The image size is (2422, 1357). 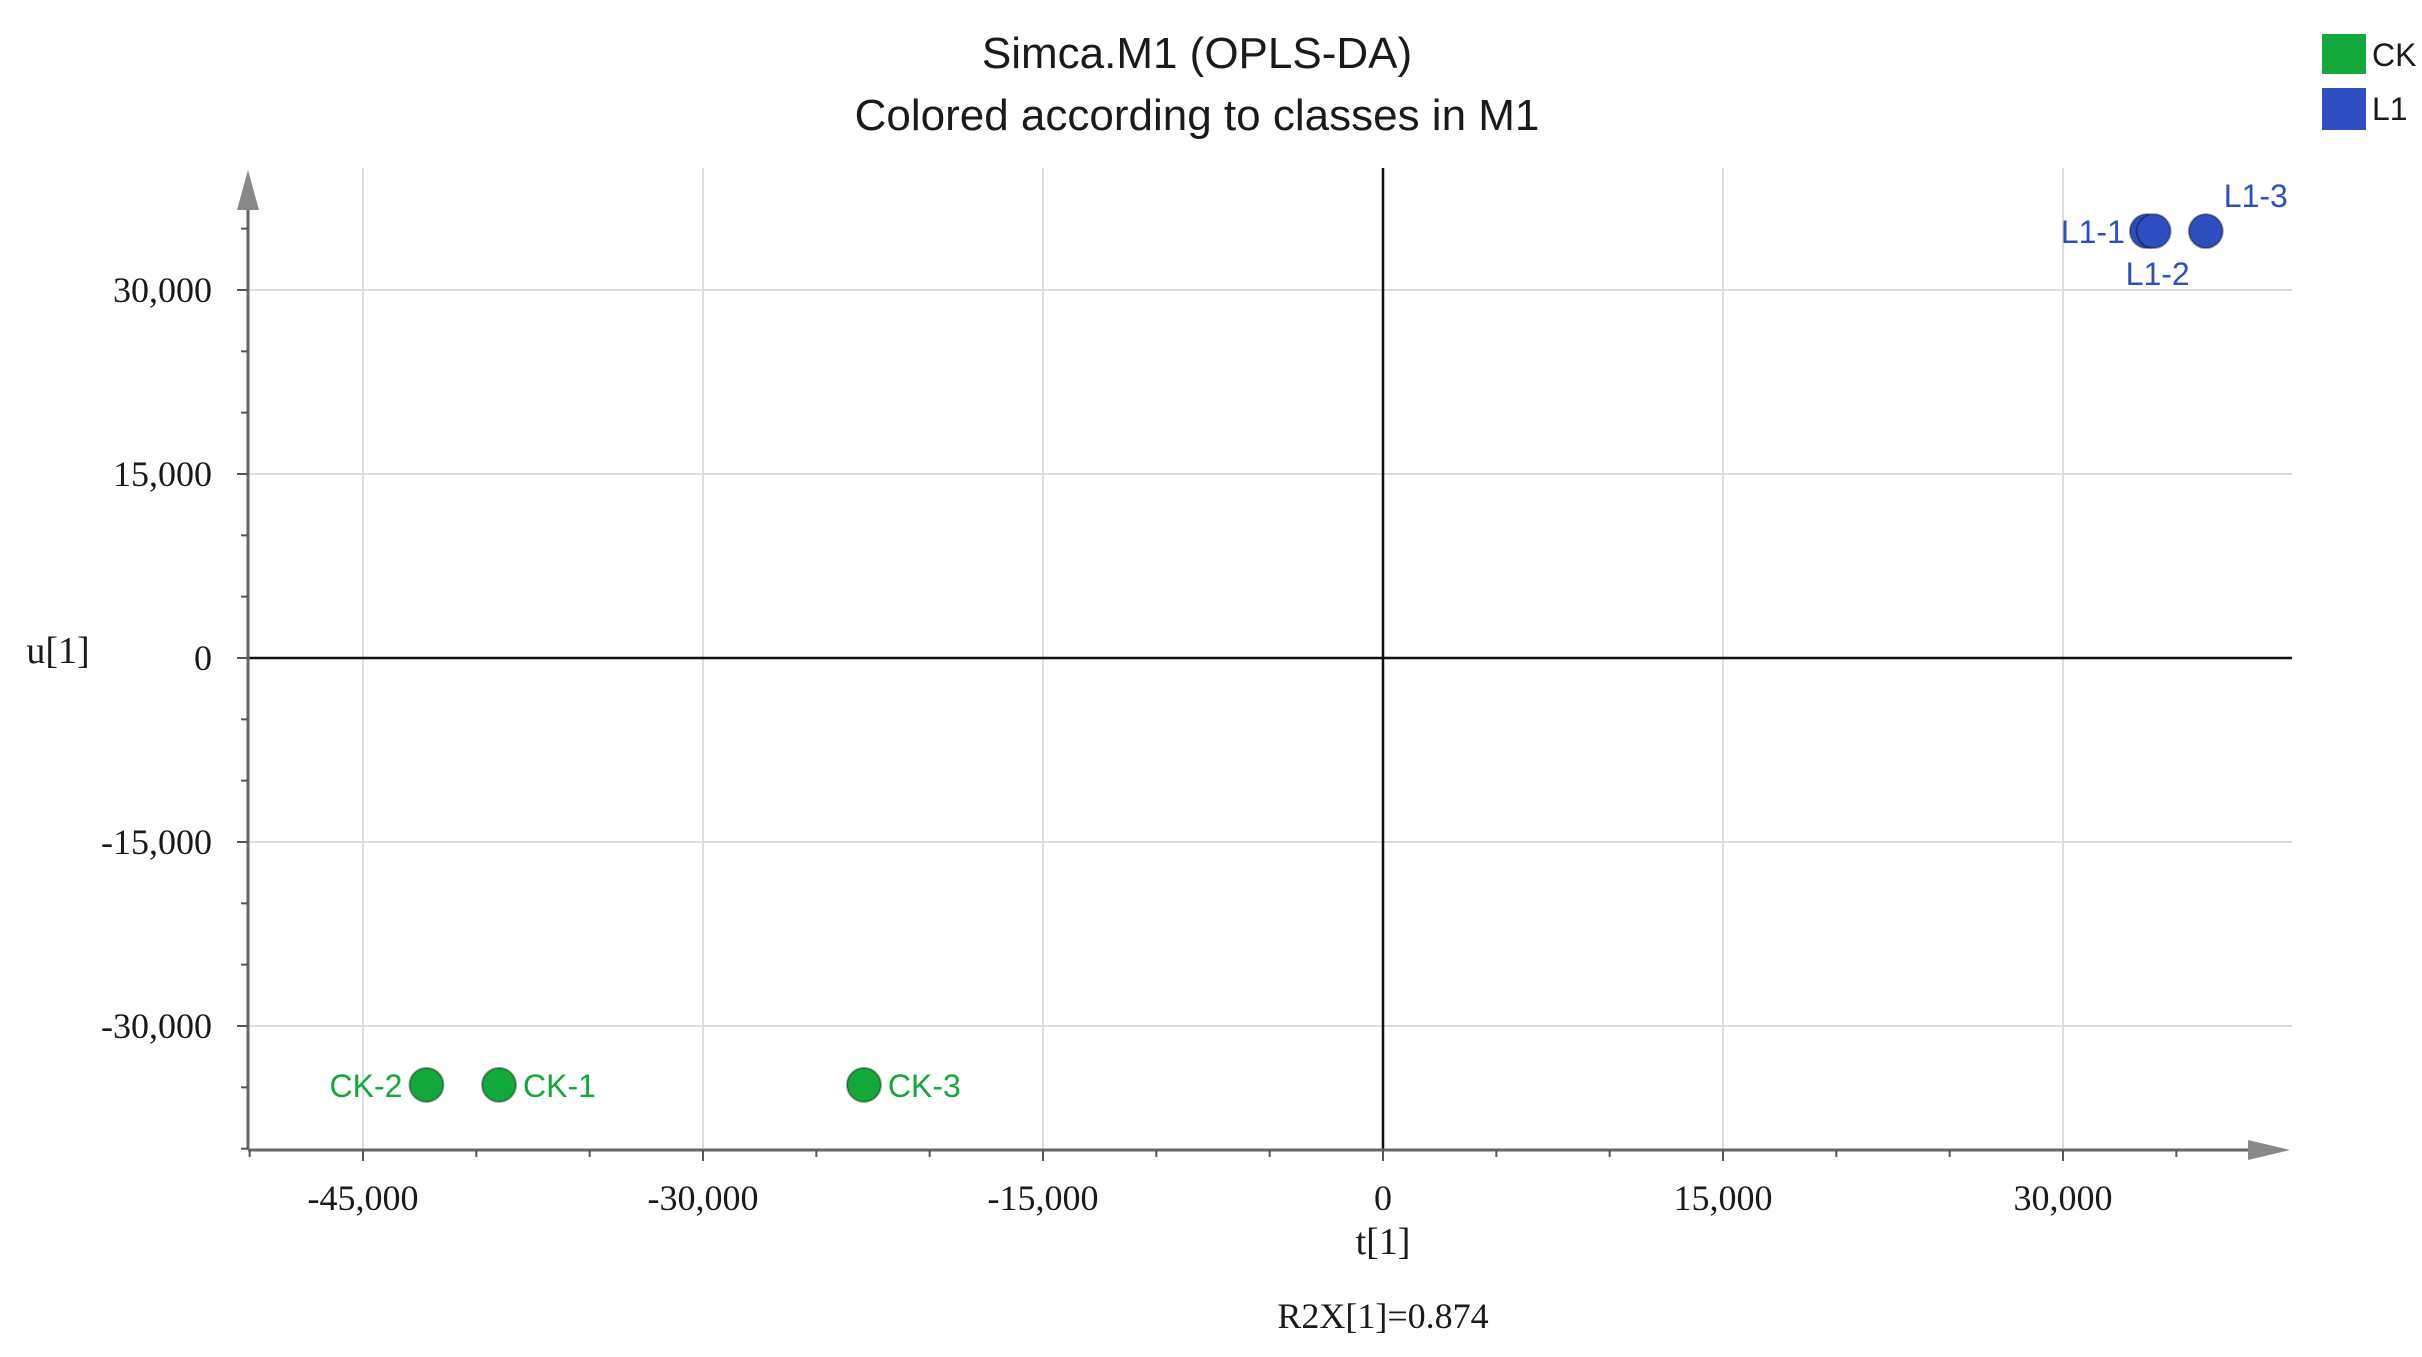 I want to click on legend-label-l1: L1, so click(x=2390, y=109).